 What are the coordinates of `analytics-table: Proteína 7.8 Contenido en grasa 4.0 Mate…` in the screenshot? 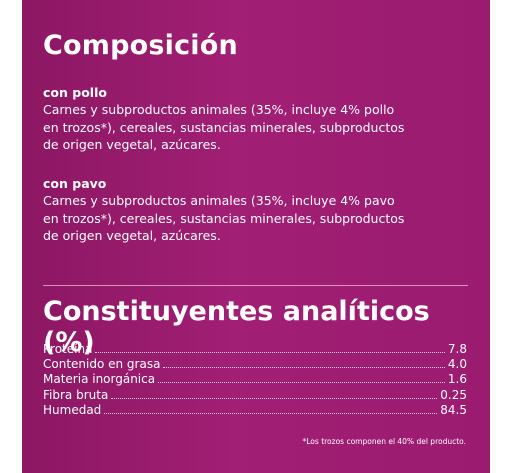 It's located at (255, 380).